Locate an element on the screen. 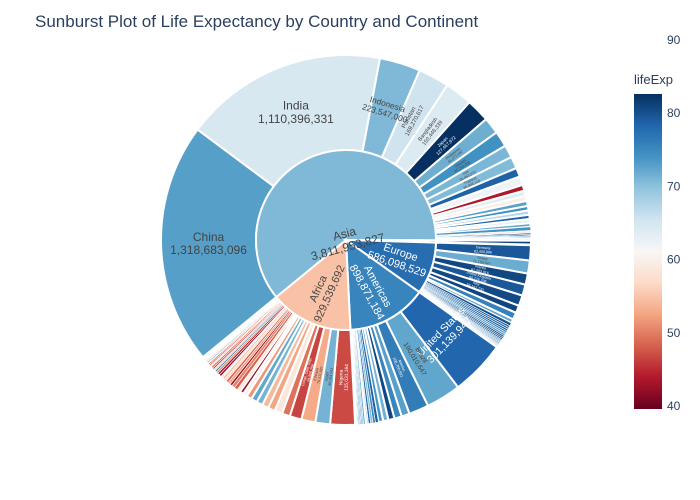 This screenshot has width=700, height=500. colorbar-tick-90: 90 is located at coordinates (674, 40).